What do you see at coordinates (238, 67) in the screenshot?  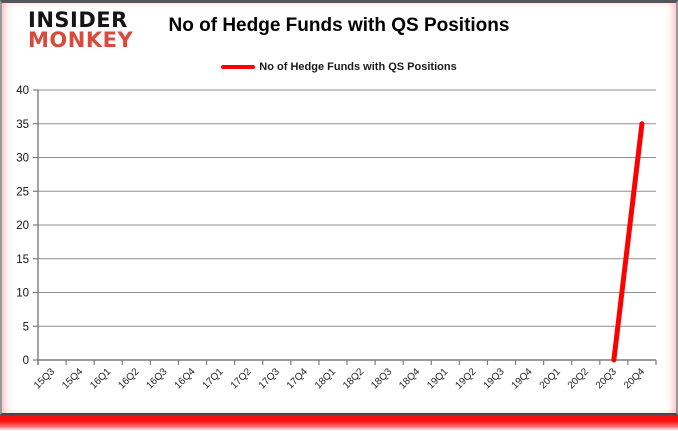 I see `legend-line-swatch` at bounding box center [238, 67].